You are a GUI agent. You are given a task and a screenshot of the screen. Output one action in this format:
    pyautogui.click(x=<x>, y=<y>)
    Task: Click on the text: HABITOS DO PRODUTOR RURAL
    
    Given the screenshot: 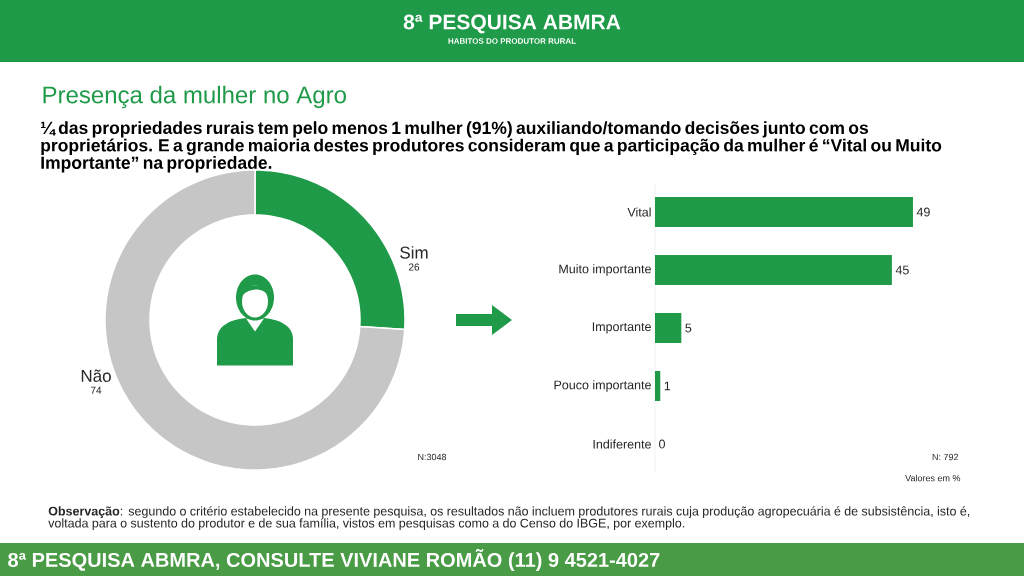 What is the action you would take?
    pyautogui.click(x=512, y=41)
    